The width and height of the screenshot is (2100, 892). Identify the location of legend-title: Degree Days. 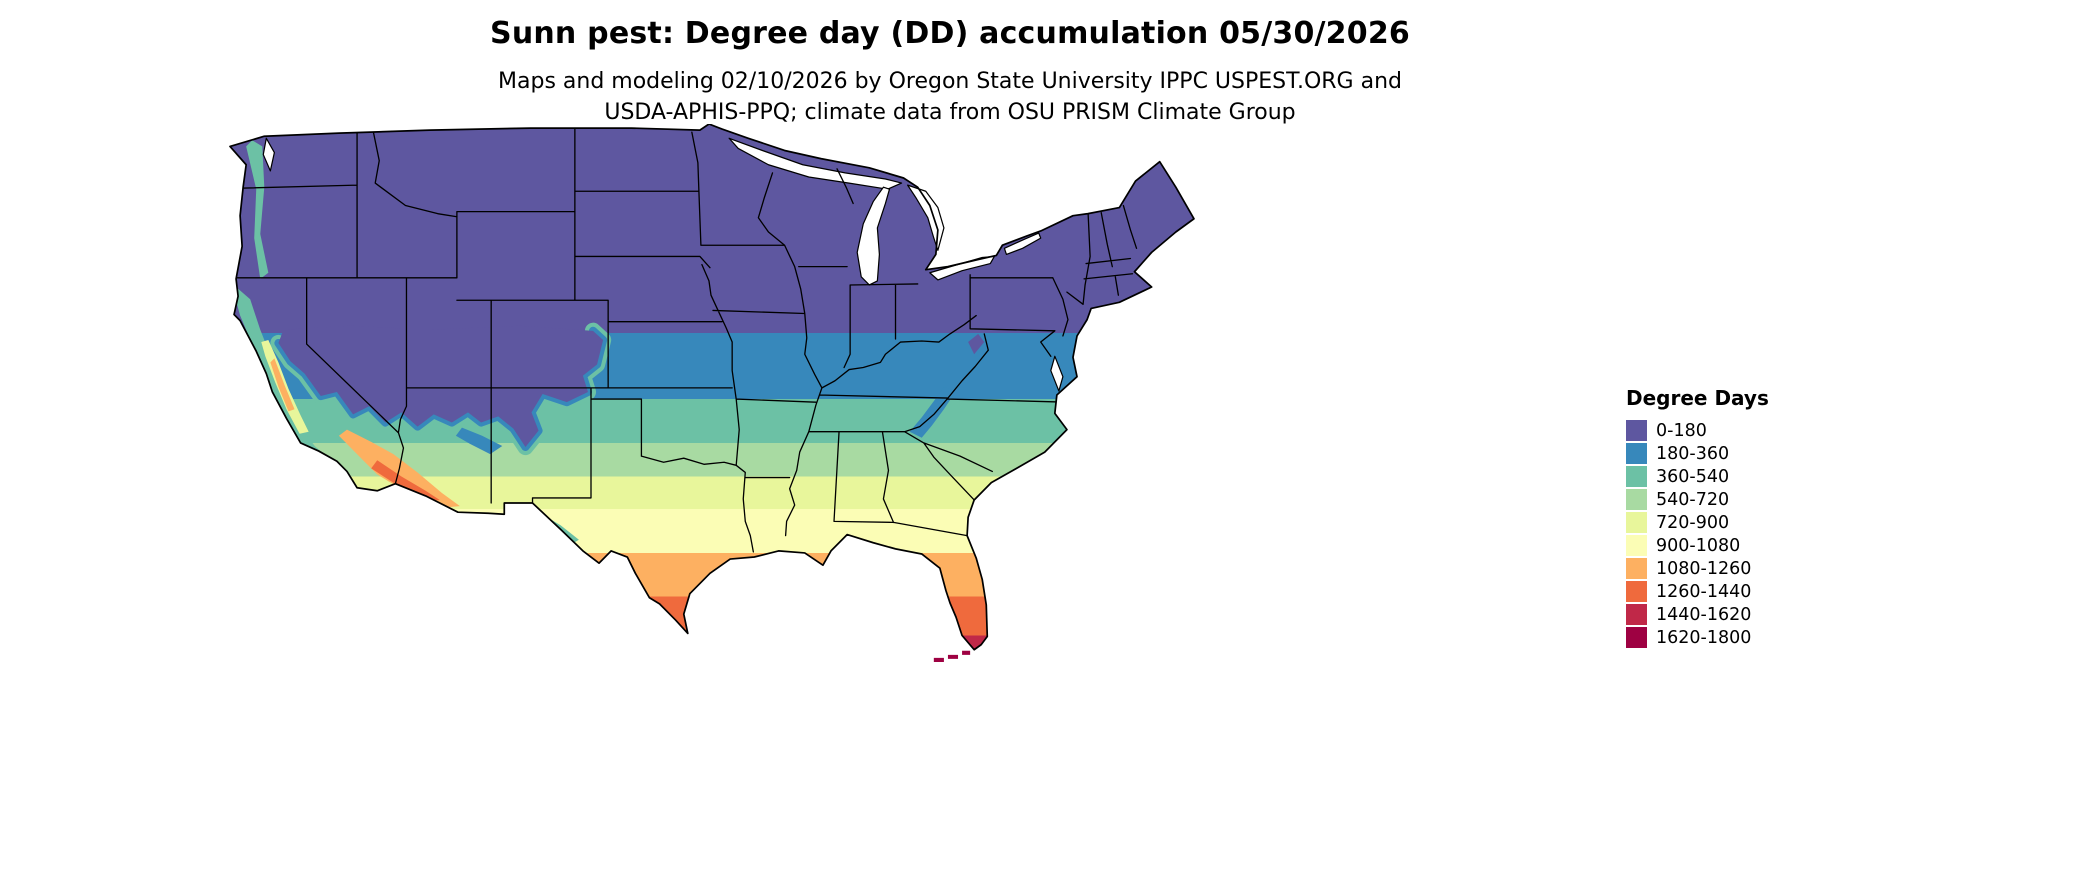
(1697, 398).